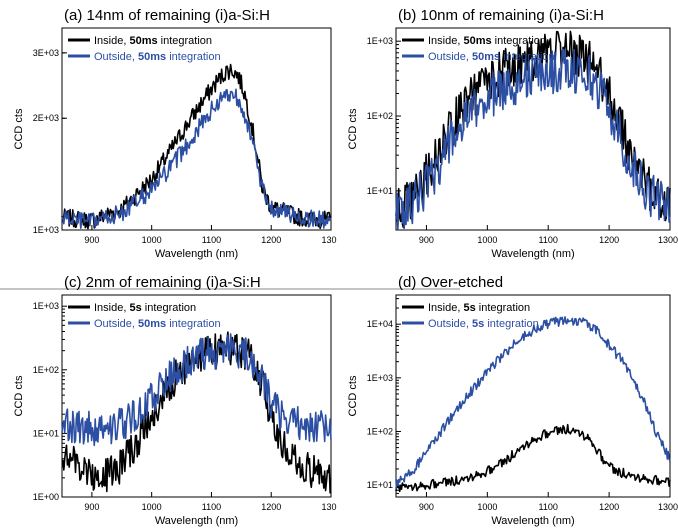  I want to click on panel-title: (c) 2nm of remaining (i)a-Si:H, so click(162, 282).